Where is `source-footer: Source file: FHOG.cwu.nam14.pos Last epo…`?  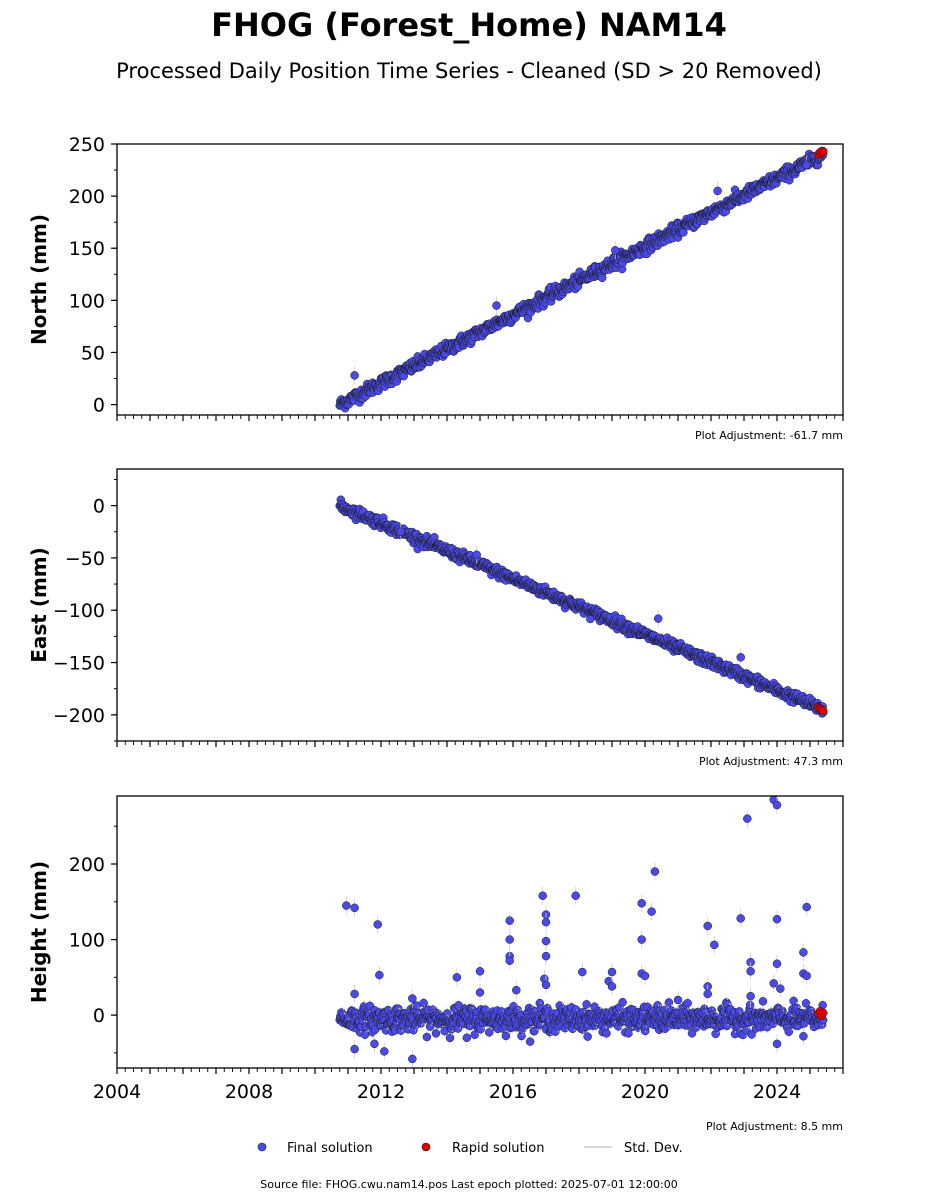
source-footer: Source file: FHOG.cwu.nam14.pos Last epo… is located at coordinates (468, 1184).